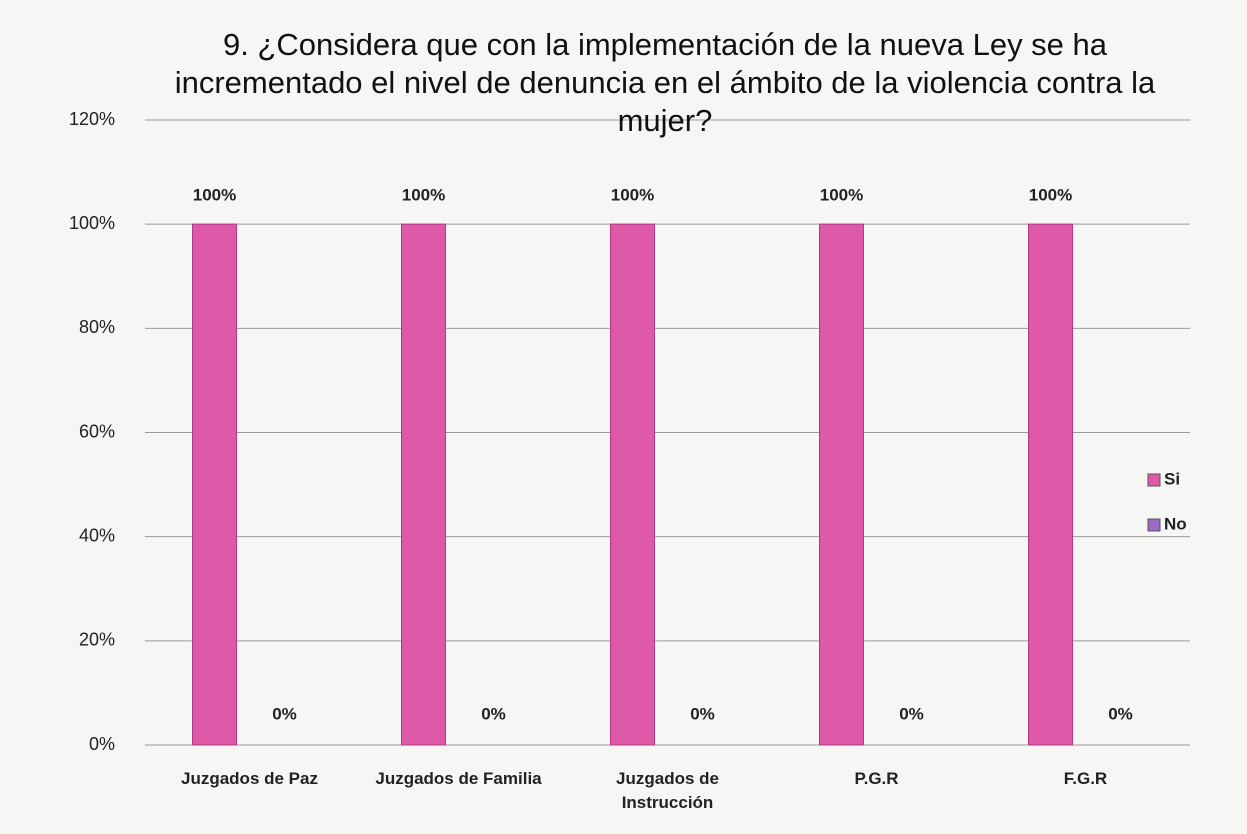 This screenshot has width=1247, height=834. Describe the element at coordinates (1172, 478) in the screenshot. I see `legend-label: Si` at that location.